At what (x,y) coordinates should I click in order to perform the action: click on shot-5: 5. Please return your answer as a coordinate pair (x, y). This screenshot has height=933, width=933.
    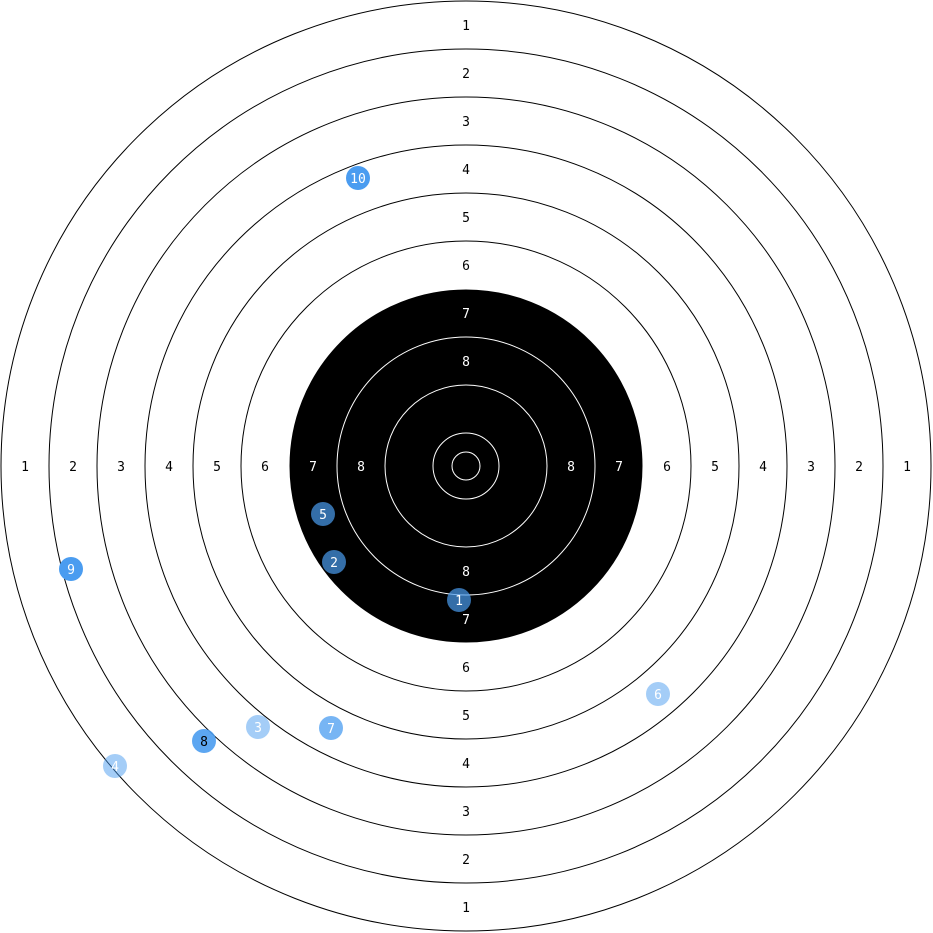
    Looking at the image, I should click on (323, 514).